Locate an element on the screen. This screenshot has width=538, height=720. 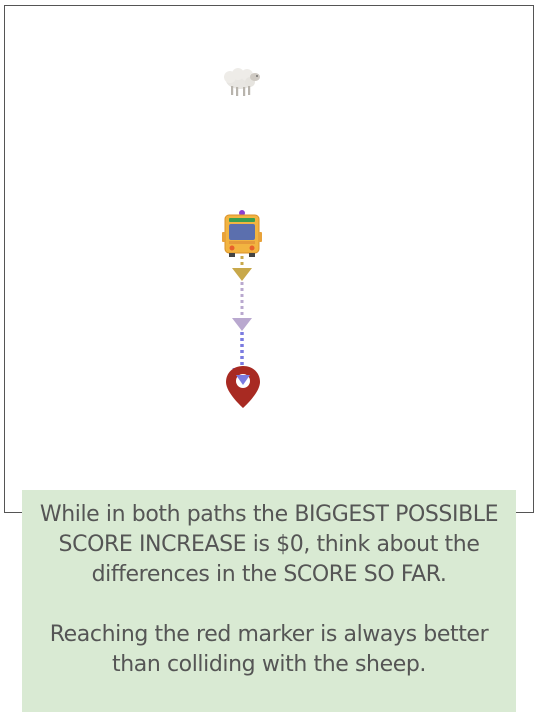
movement-path is located at coordinates (242, 316).